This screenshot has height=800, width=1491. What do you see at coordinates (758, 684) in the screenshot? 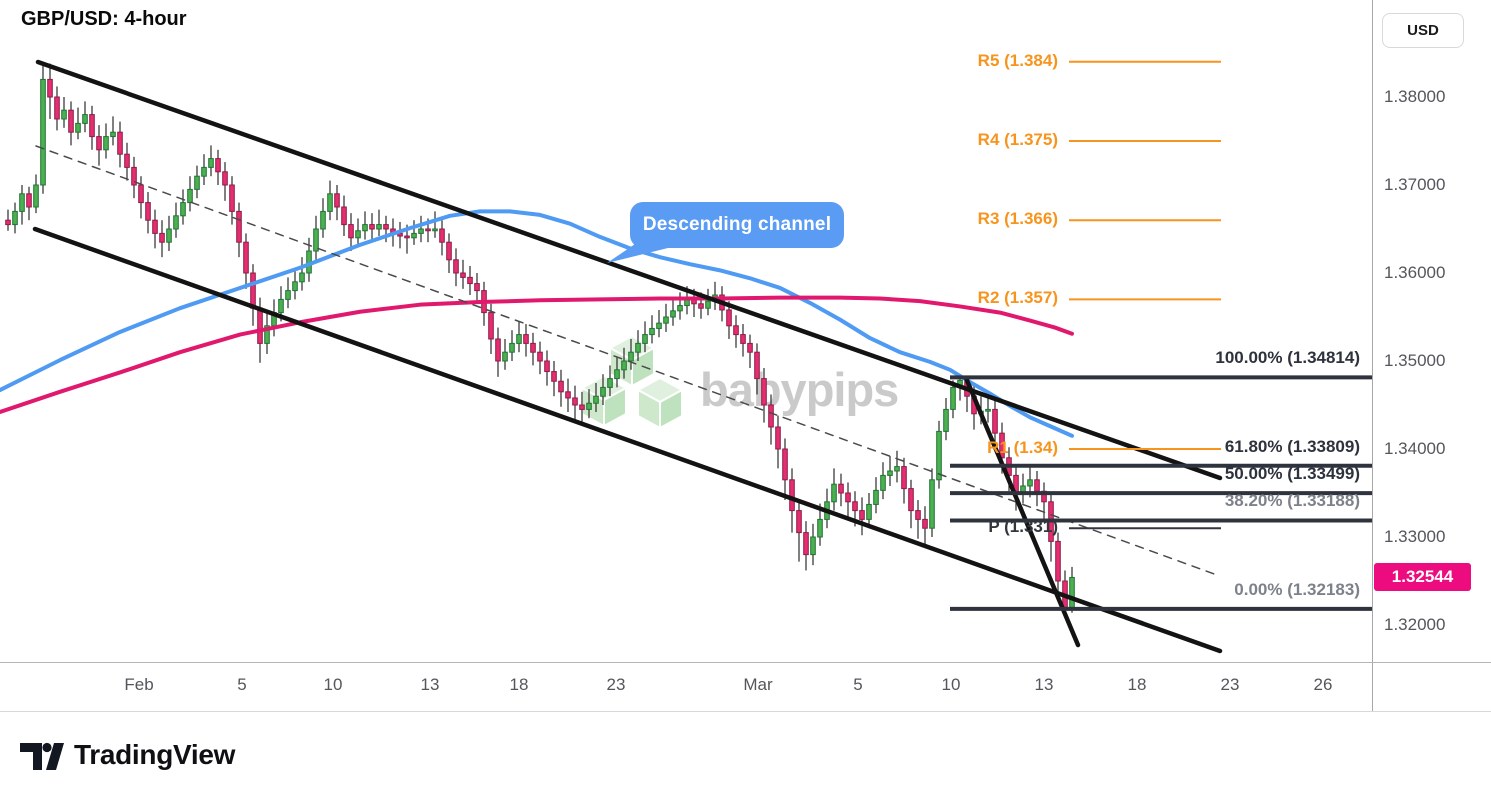
I see `date-tick-label: Mar` at bounding box center [758, 684].